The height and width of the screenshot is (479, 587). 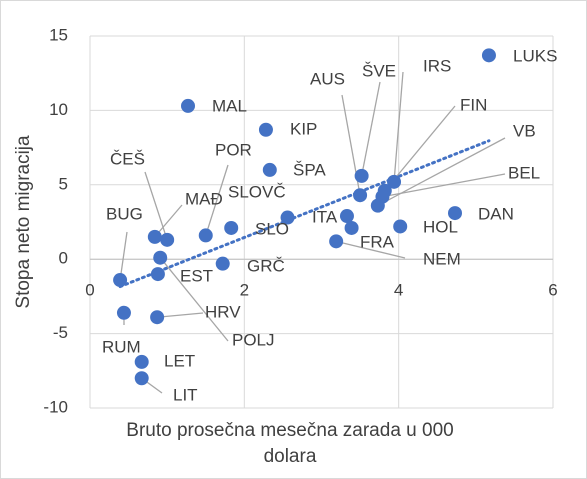 What do you see at coordinates (121, 346) in the screenshot?
I see `point-label: RUM` at bounding box center [121, 346].